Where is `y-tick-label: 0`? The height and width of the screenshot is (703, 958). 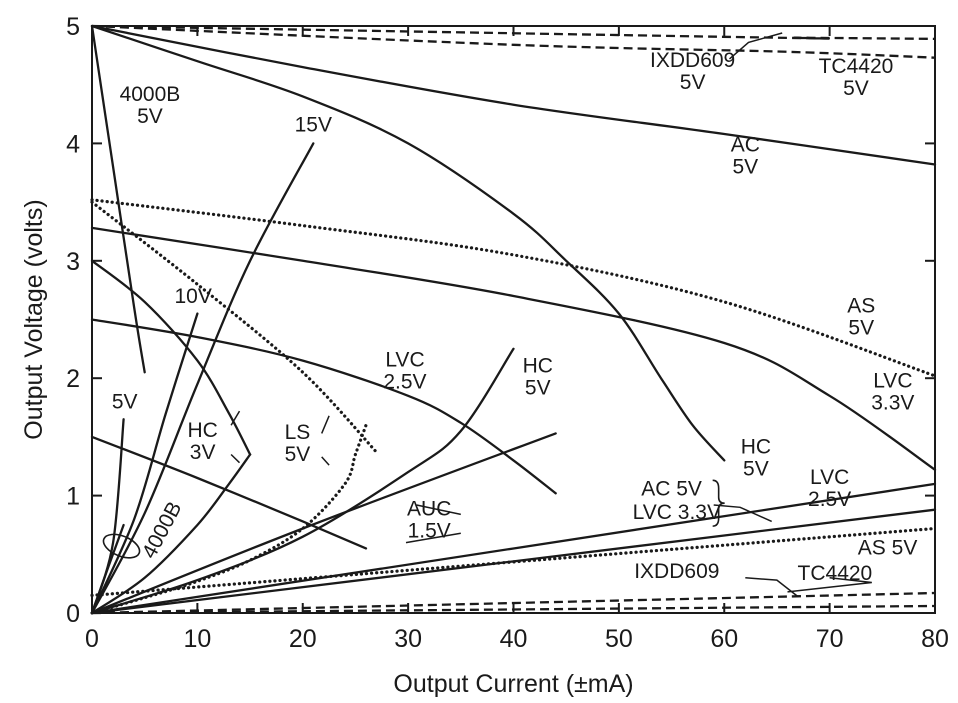 y-tick-label: 0 is located at coordinates (73, 614).